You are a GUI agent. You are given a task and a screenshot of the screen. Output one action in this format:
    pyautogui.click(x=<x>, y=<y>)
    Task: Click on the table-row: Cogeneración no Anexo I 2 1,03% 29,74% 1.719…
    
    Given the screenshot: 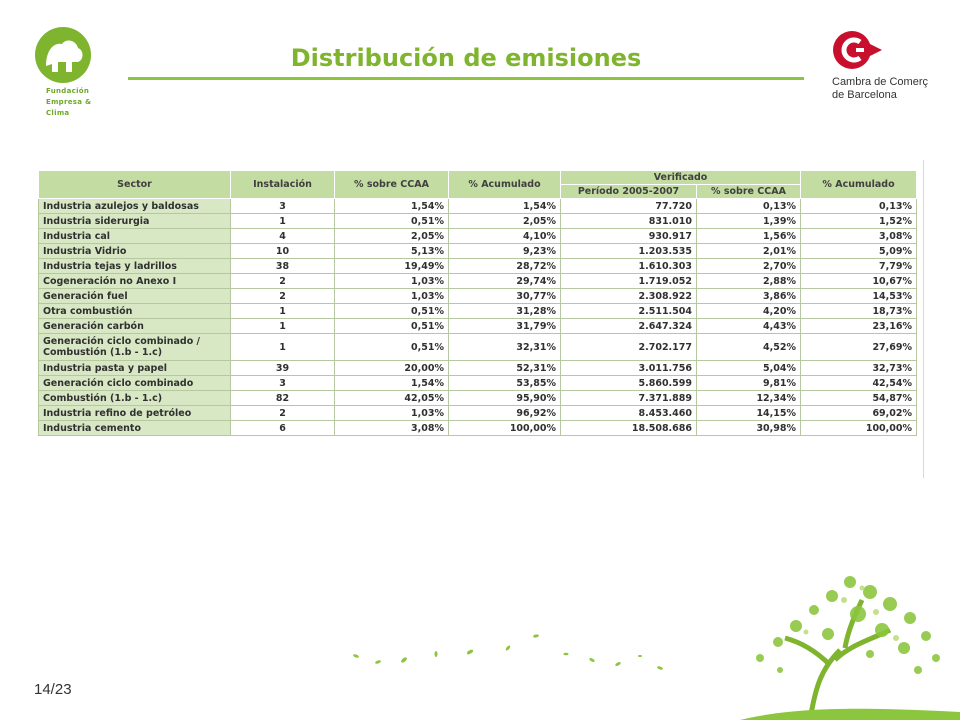 What is the action you would take?
    pyautogui.click(x=478, y=281)
    